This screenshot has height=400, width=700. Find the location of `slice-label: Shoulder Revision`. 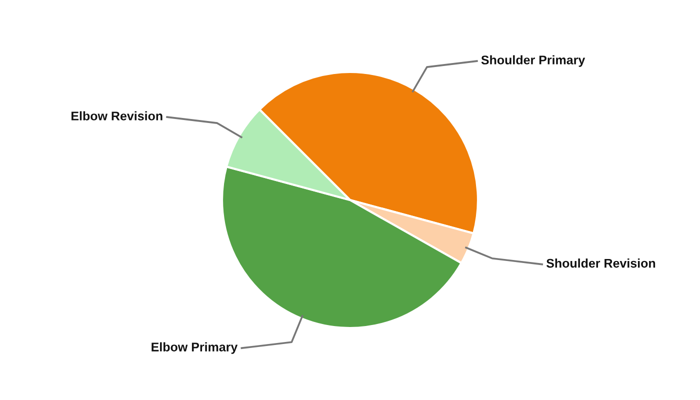

slice-label: Shoulder Revision is located at coordinates (601, 263).